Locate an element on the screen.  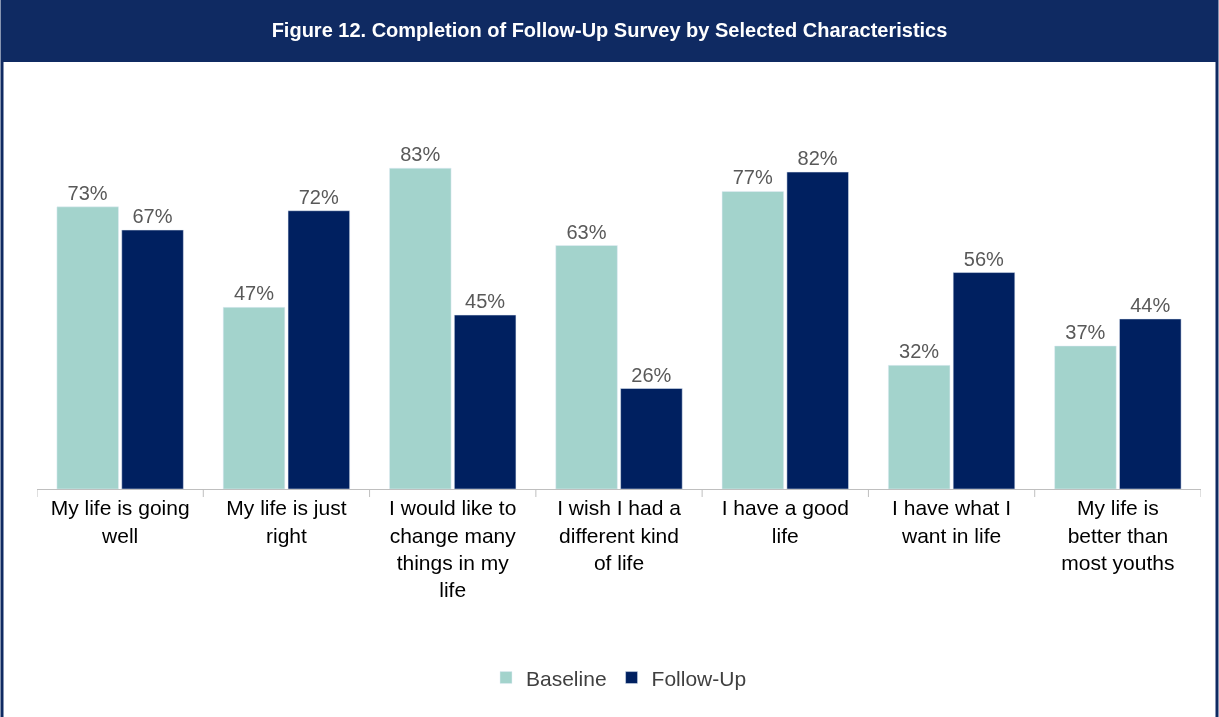
data-label: 73% is located at coordinates (87, 192).